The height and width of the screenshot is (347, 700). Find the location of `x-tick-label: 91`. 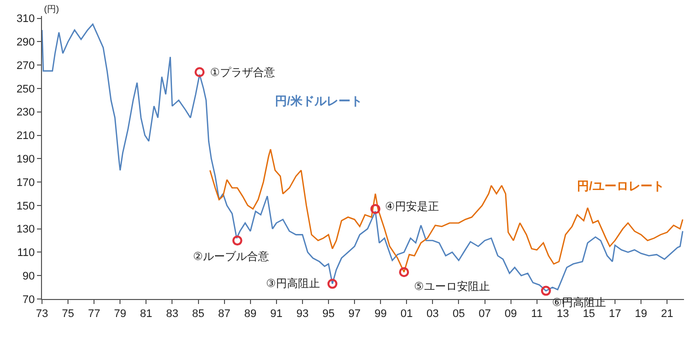

x-tick-label: 91 is located at coordinates (276, 314).